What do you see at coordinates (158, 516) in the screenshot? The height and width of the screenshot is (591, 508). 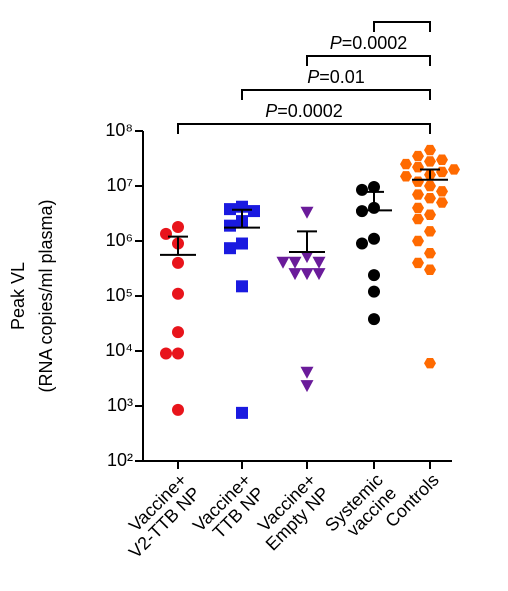 I see `x-tick-label: Vaccine+V2-TTB NP` at bounding box center [158, 516].